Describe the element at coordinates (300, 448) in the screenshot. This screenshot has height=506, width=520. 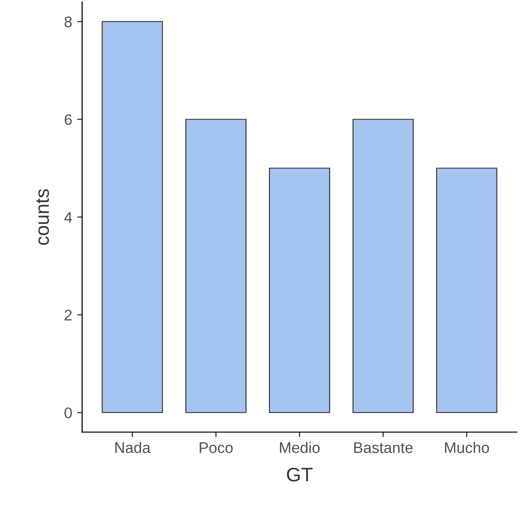
I see `x-tick-label: Medio` at that location.